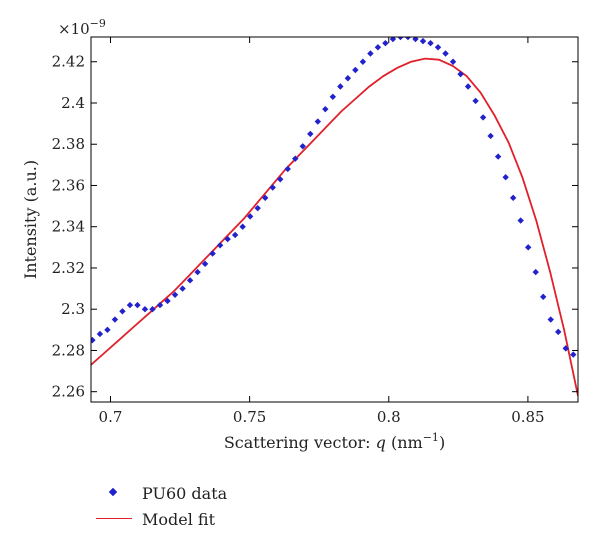  I want to click on y-tick-label: 2.42, so click(68, 62).